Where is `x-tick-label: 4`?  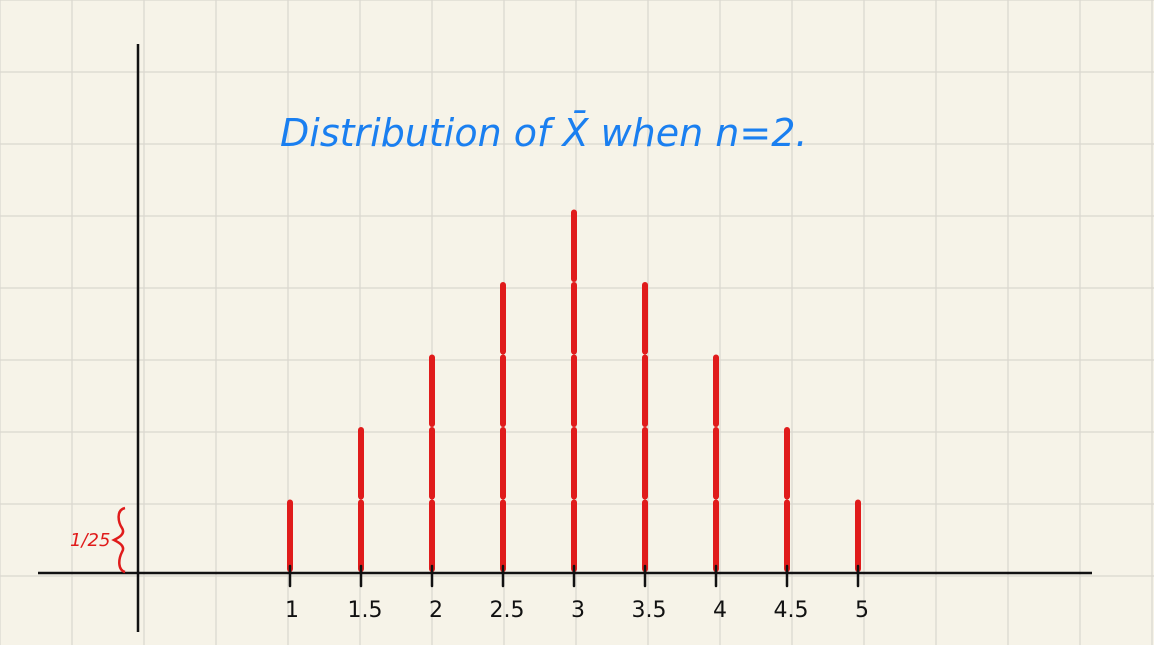 x-tick-label: 4 is located at coordinates (720, 610).